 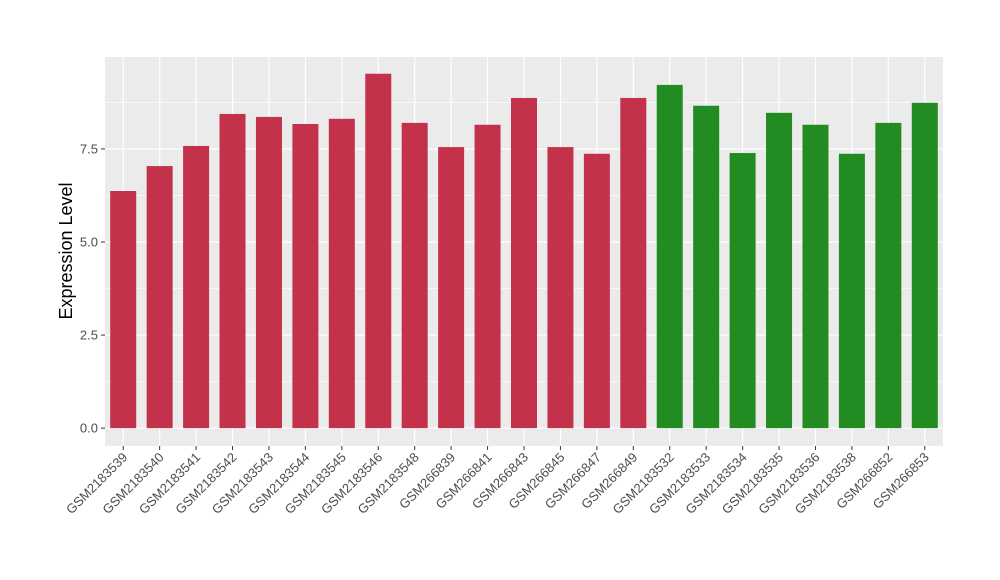 What do you see at coordinates (888, 275) in the screenshot?
I see `bar-GSM266852` at bounding box center [888, 275].